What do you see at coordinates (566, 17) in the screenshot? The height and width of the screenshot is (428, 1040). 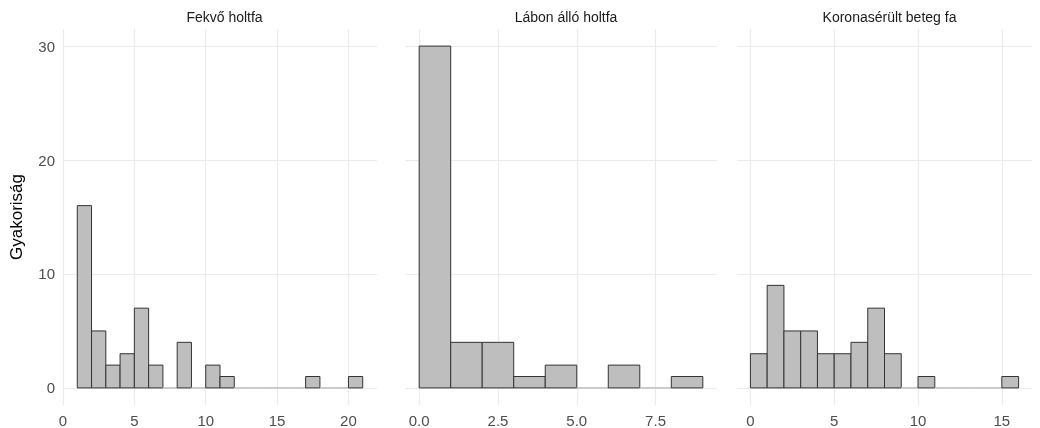 I see `chart-title: Lábon álló holtfa` at bounding box center [566, 17].